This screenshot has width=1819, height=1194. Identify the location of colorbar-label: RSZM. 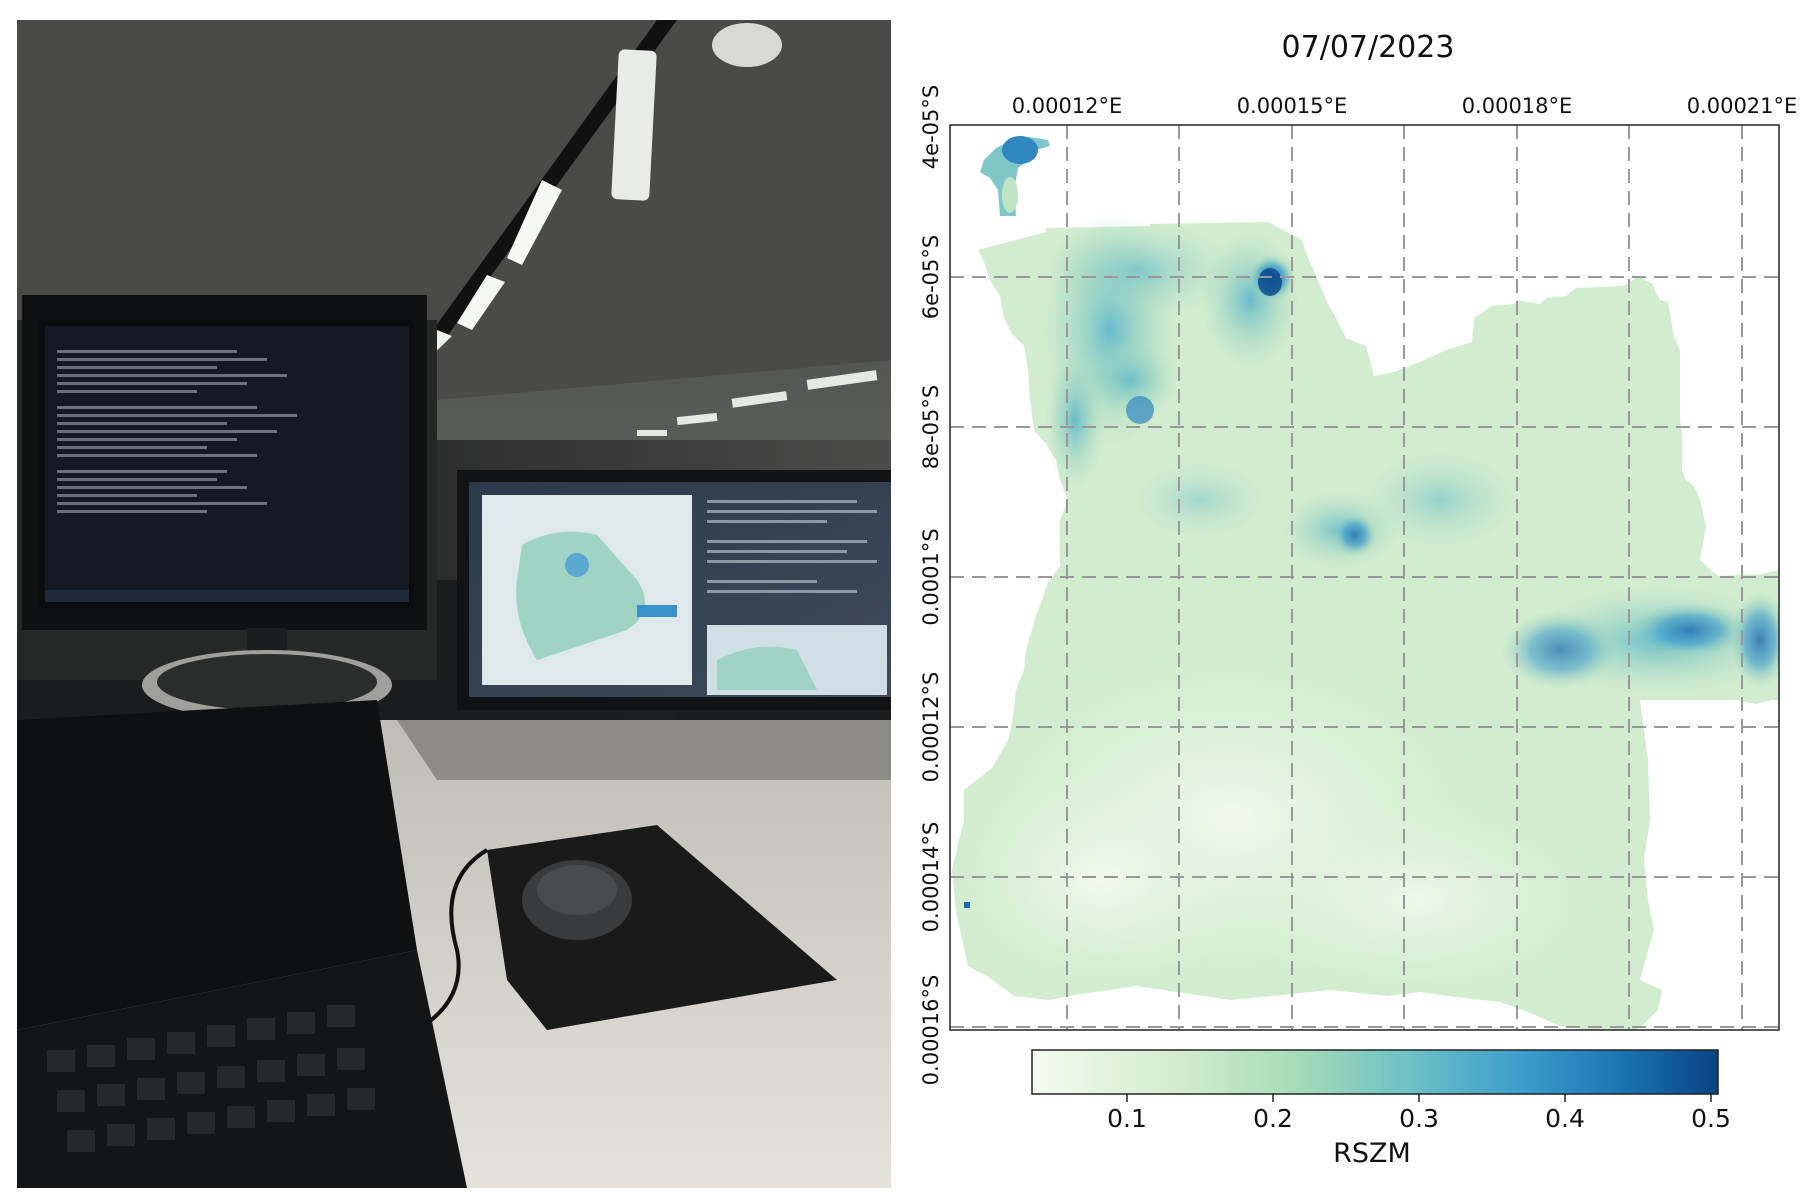
(1372, 1153).